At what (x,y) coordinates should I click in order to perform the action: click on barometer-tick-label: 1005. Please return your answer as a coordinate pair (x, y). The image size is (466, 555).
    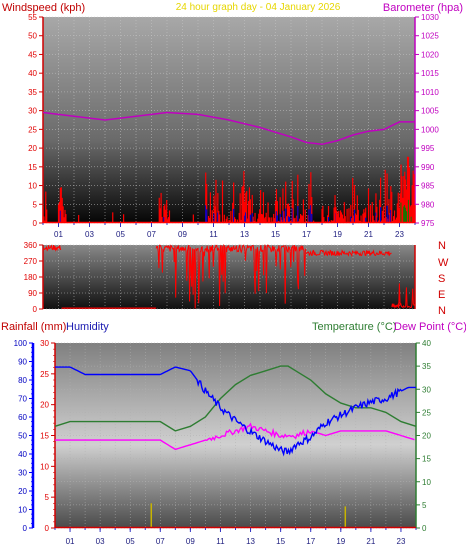
    Looking at the image, I should click on (430, 111).